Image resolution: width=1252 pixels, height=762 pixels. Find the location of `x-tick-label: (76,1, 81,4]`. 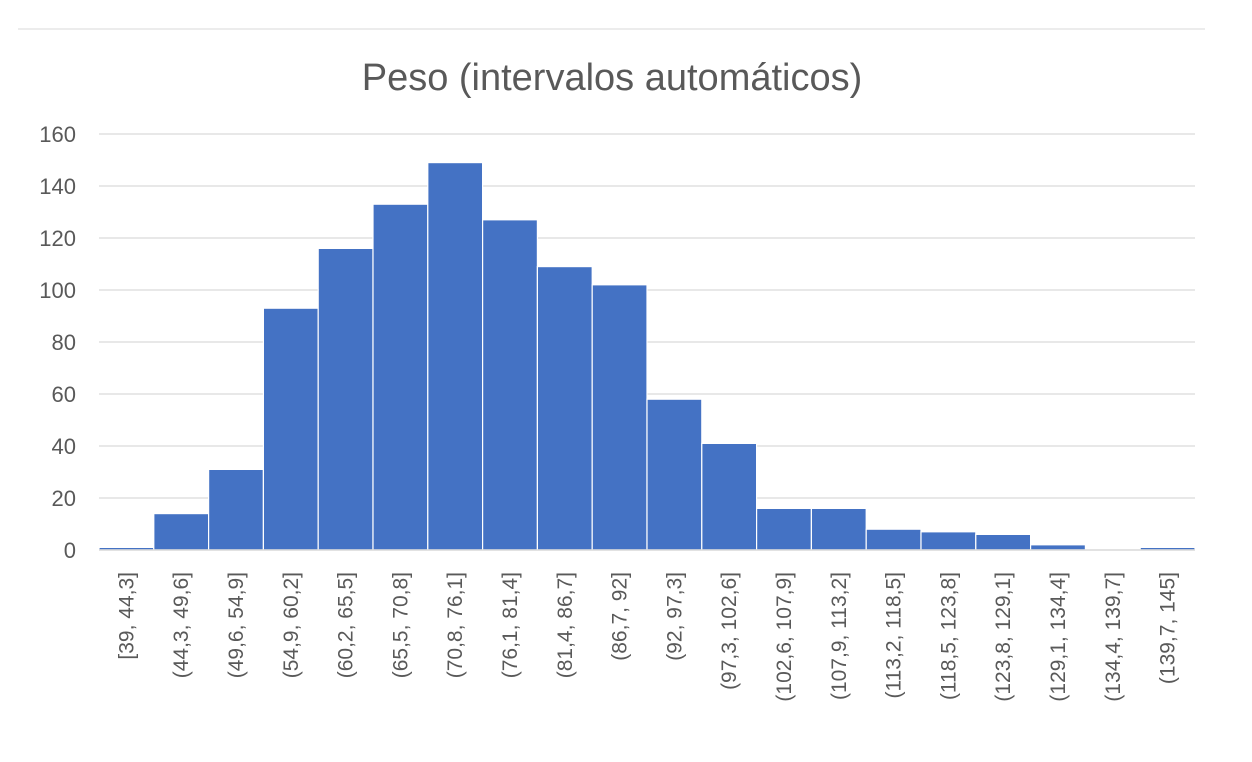

x-tick-label: (76,1, 81,4] is located at coordinates (510, 625).